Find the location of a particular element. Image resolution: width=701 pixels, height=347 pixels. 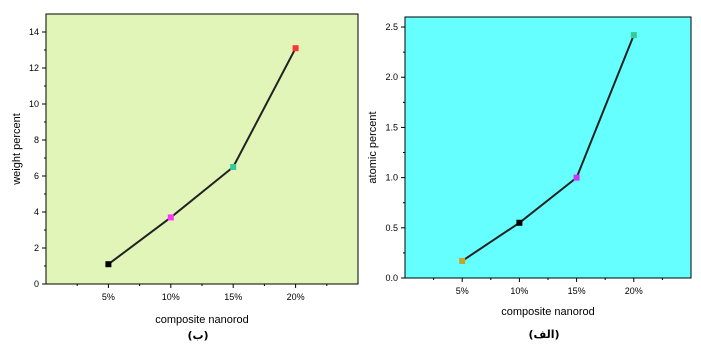

y-tick-label: 0.0 is located at coordinates (391, 278).